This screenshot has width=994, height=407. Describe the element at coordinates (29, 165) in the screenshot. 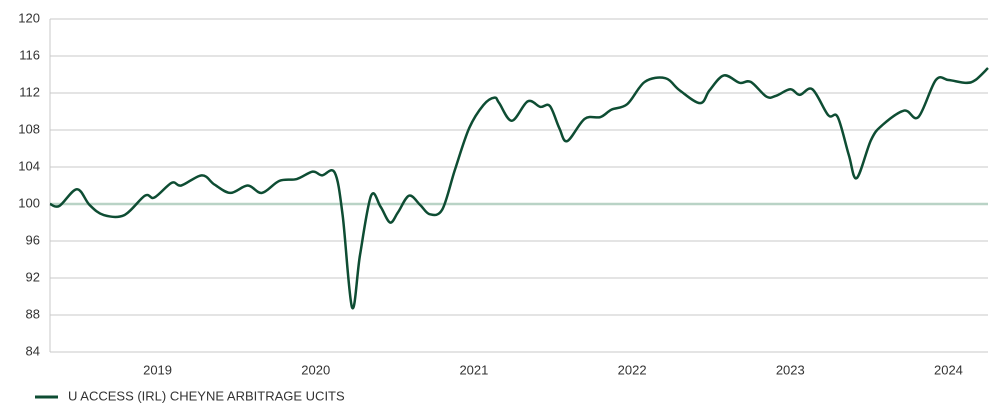

I see `y-tick-label: 104` at that location.